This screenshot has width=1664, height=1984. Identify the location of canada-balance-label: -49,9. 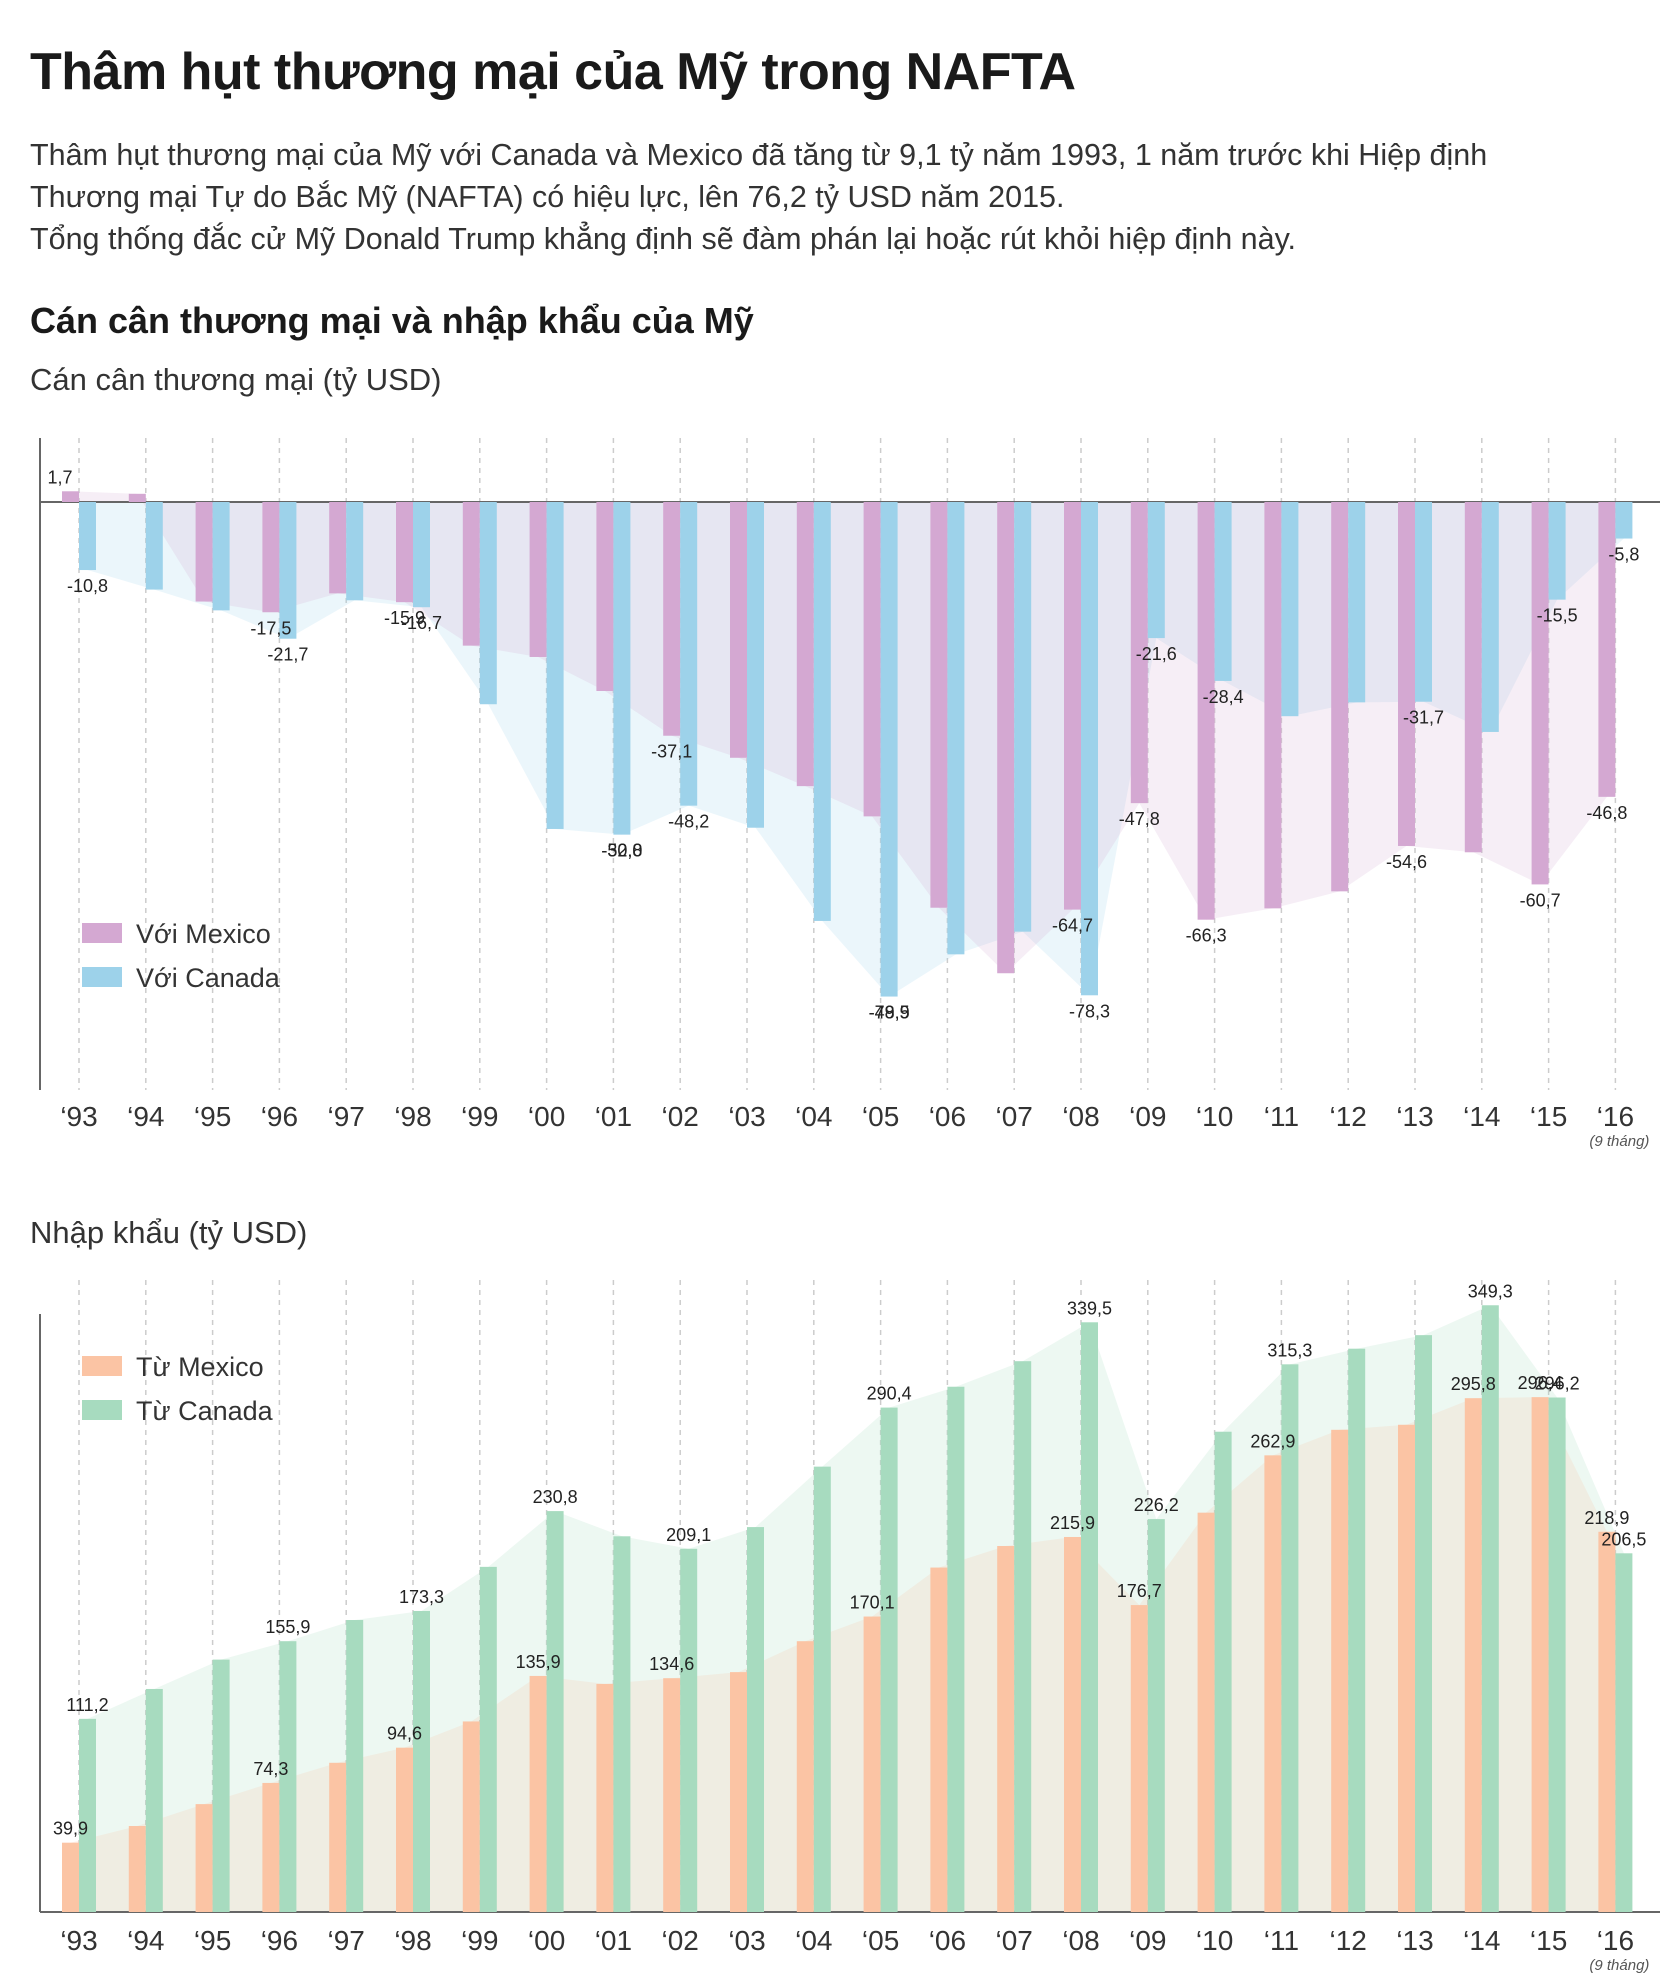
(889, 1013).